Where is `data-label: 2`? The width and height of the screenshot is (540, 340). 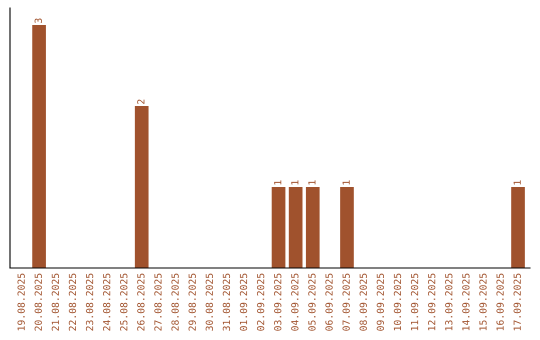 data-label: 2 is located at coordinates (140, 102).